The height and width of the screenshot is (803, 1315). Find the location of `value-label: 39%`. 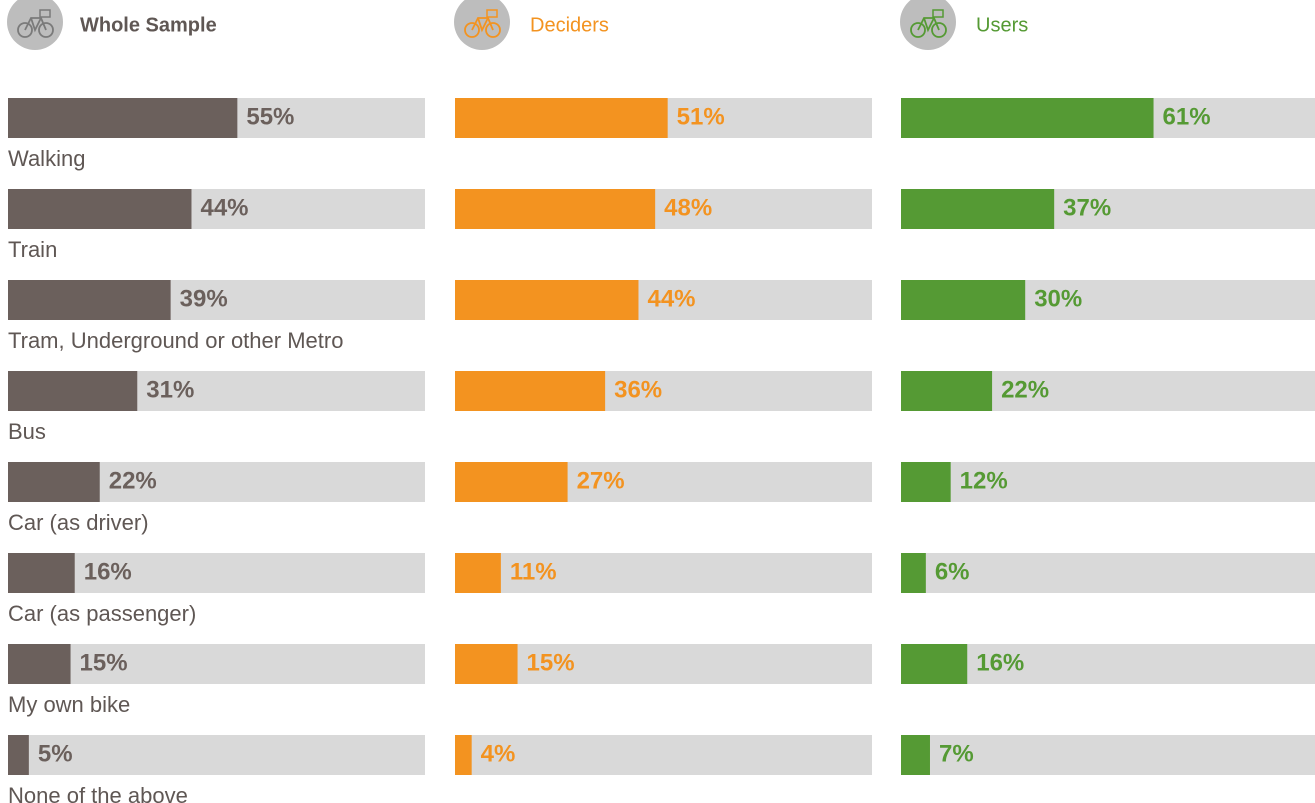

value-label: 39% is located at coordinates (204, 298).